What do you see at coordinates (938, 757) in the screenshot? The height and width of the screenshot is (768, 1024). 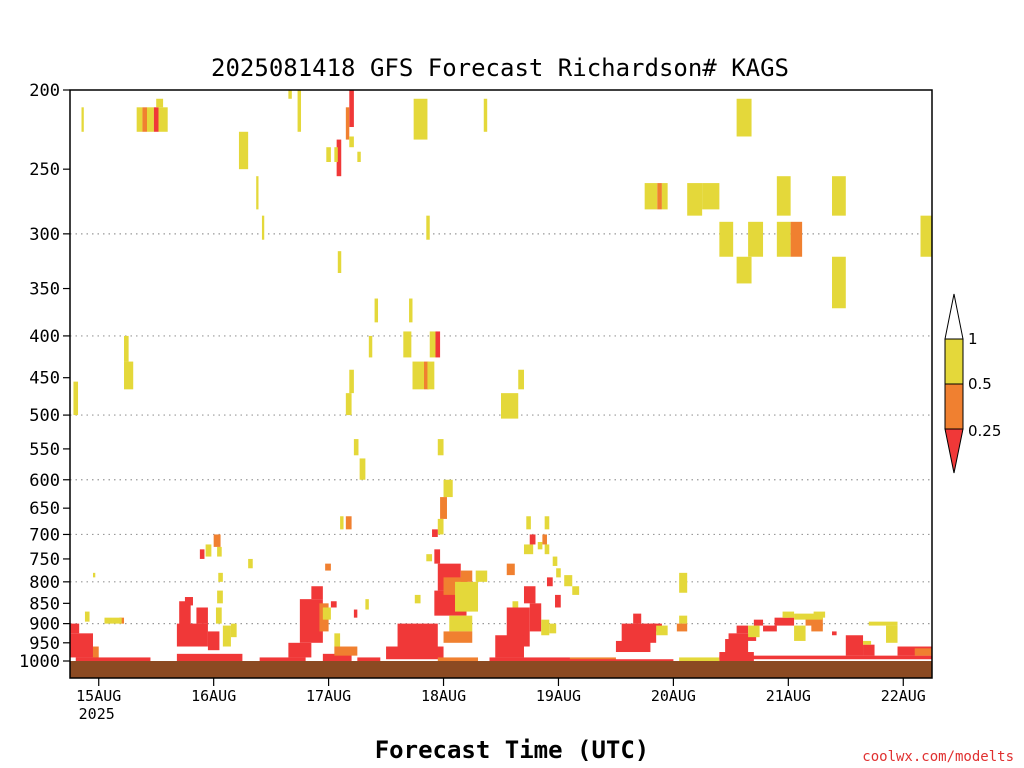 I see `credit-link: coolwx.com/modelts` at bounding box center [938, 757].